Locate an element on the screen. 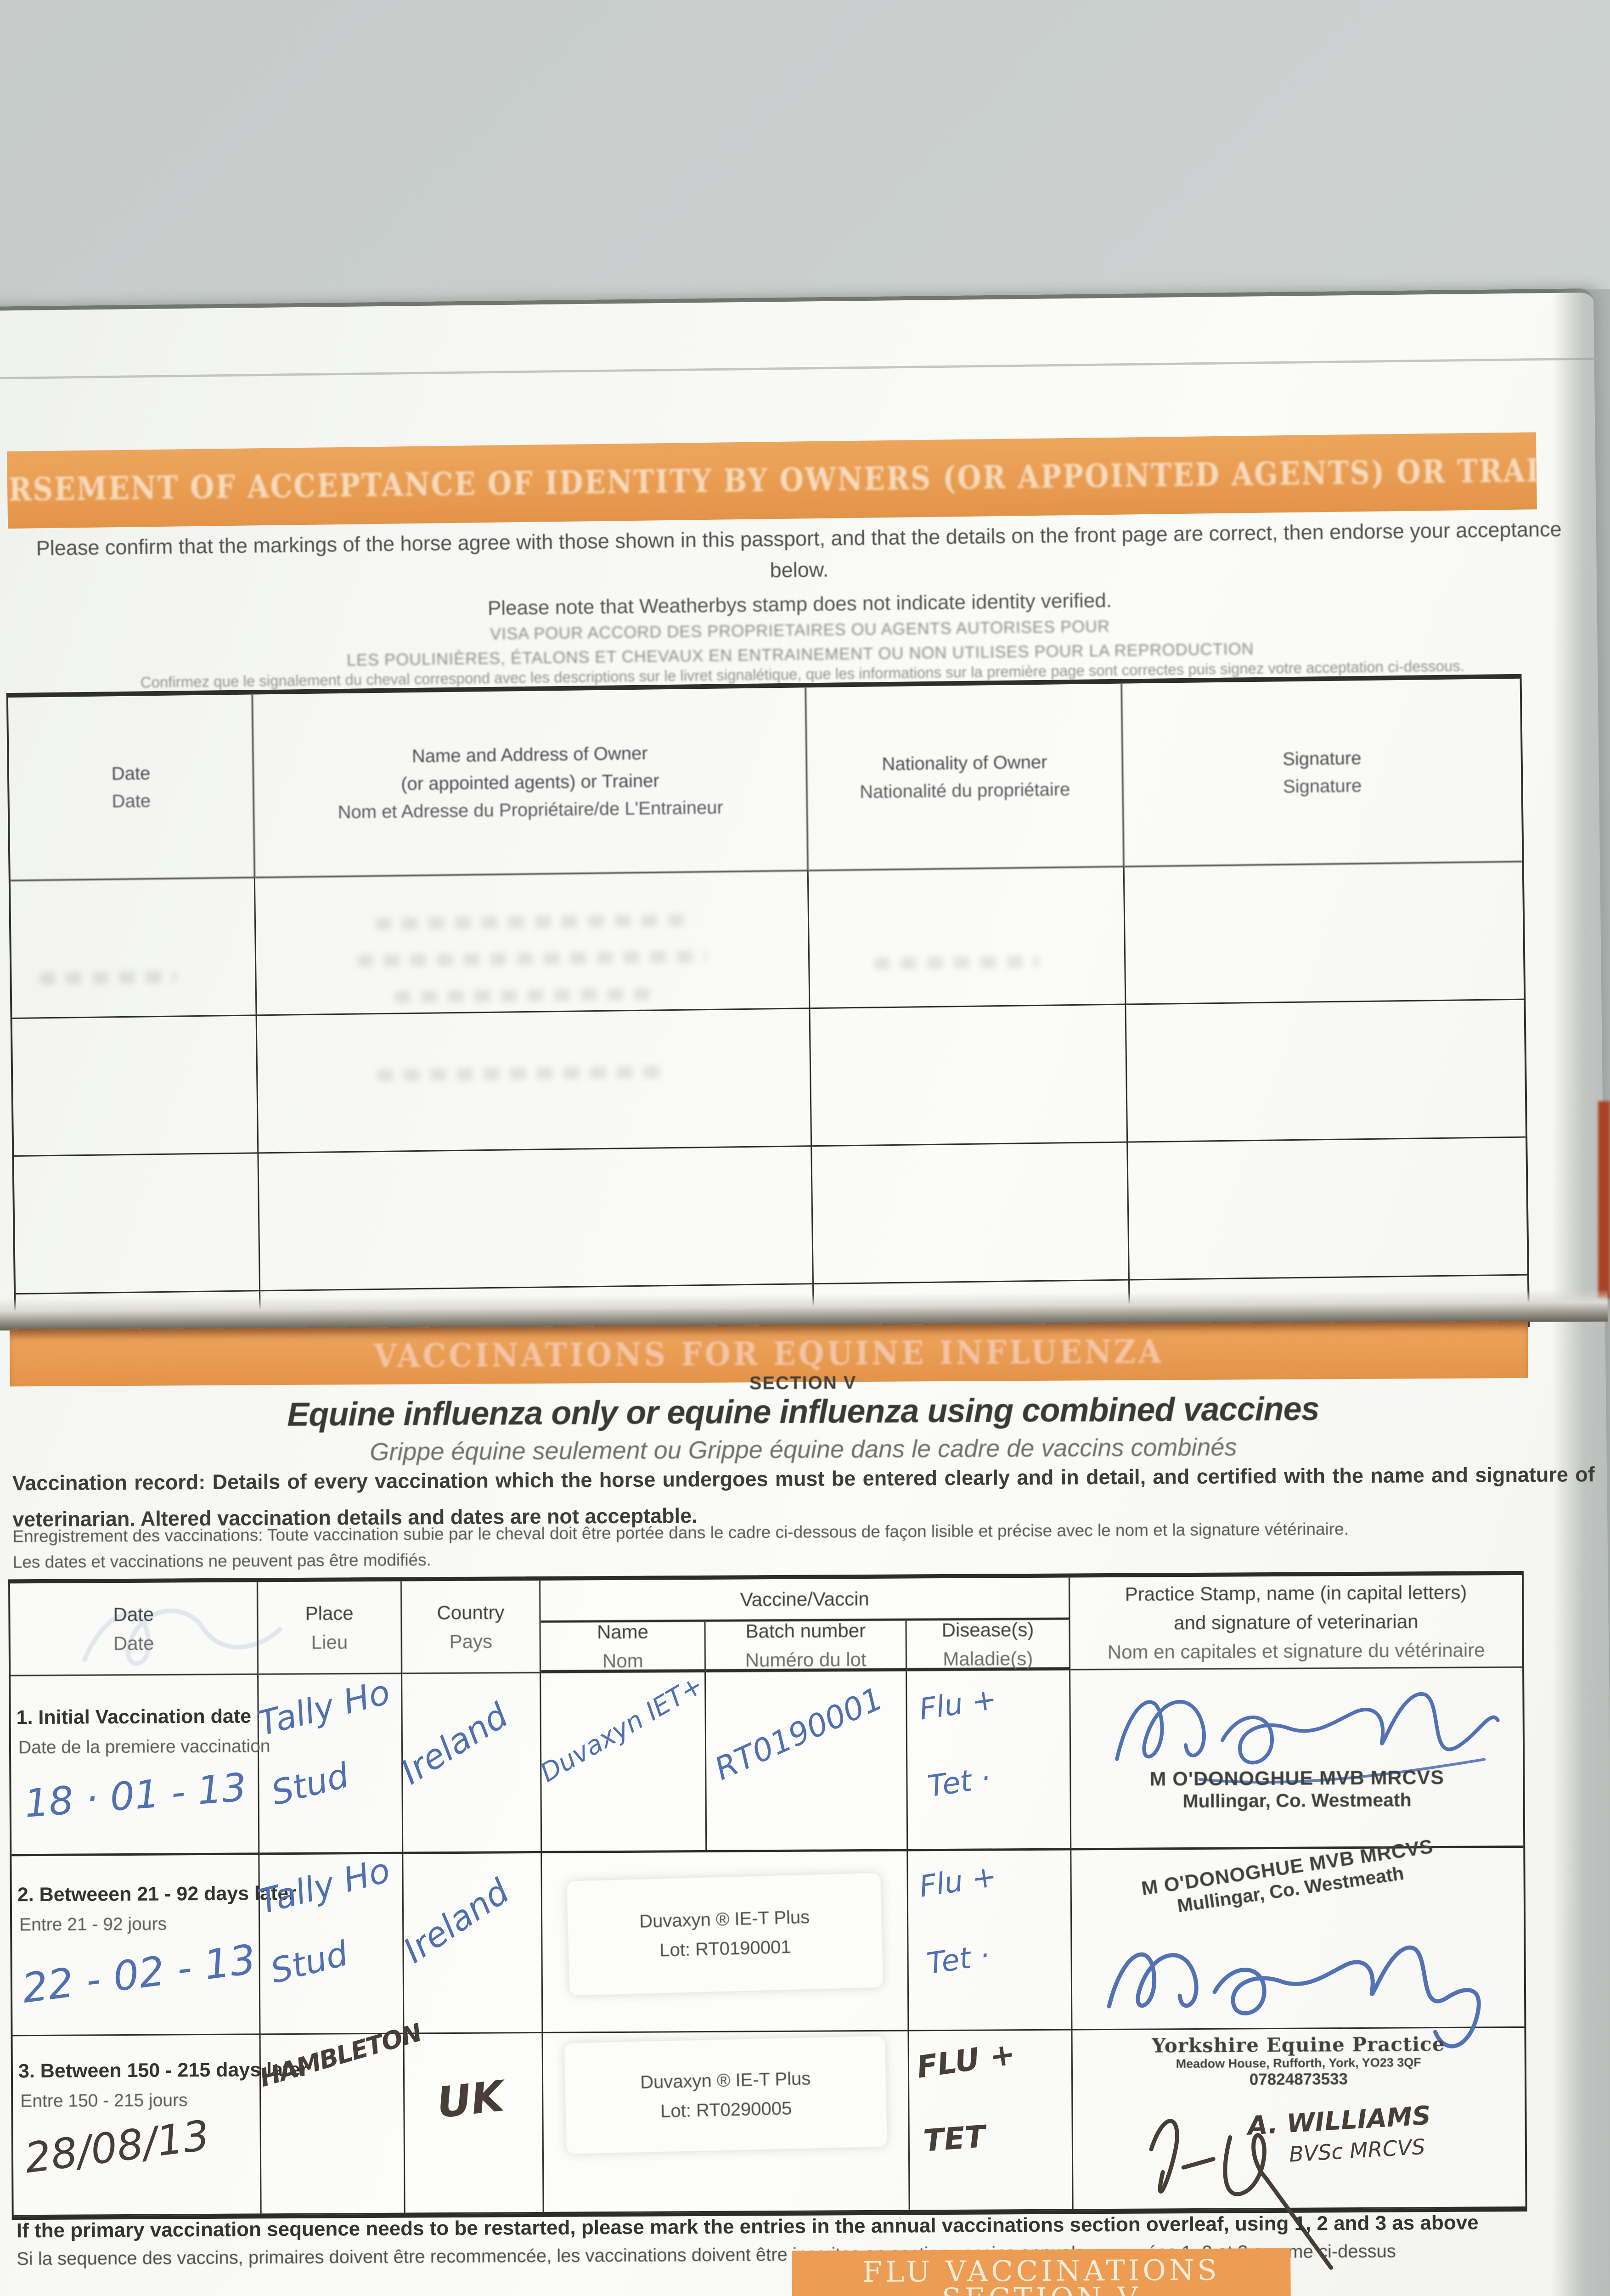 This screenshot has height=2296, width=1610. vaccine-sticker: Duvaxyn ® IE-T Plus Lot: RT0290005 is located at coordinates (726, 2095).